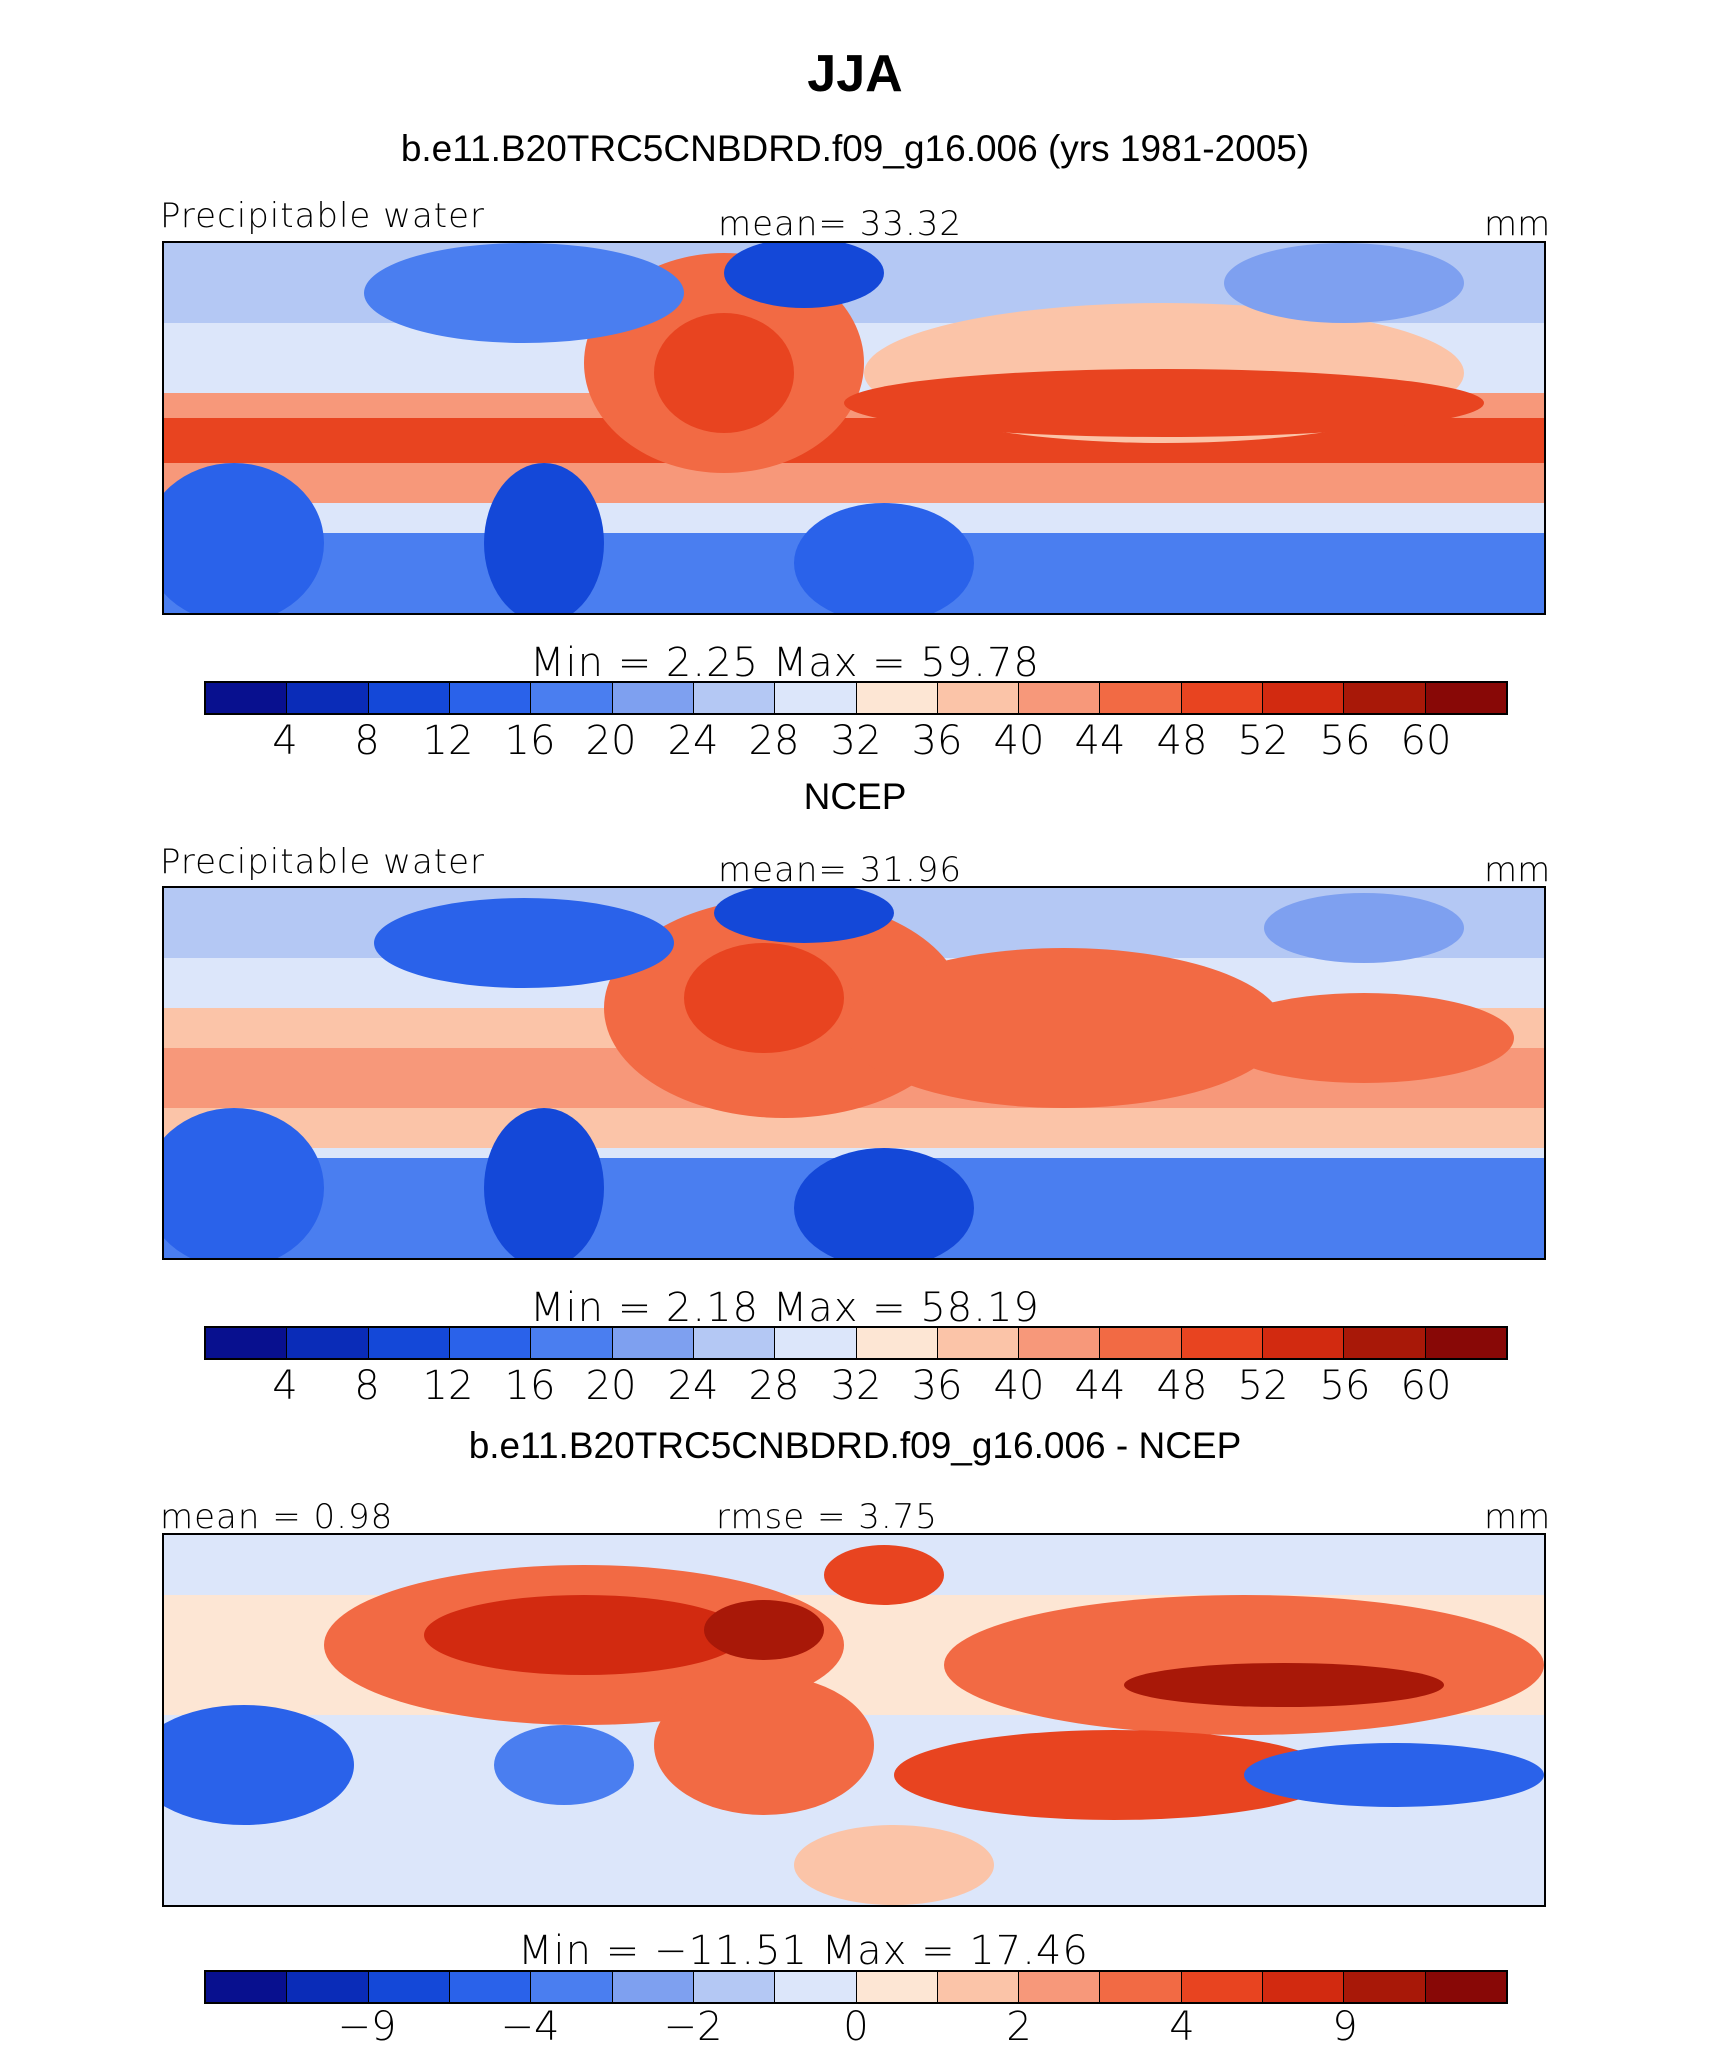 Image resolution: width=1710 pixels, height=2064 pixels. I want to click on panel-1-colorbar-tick: 32, so click(856, 741).